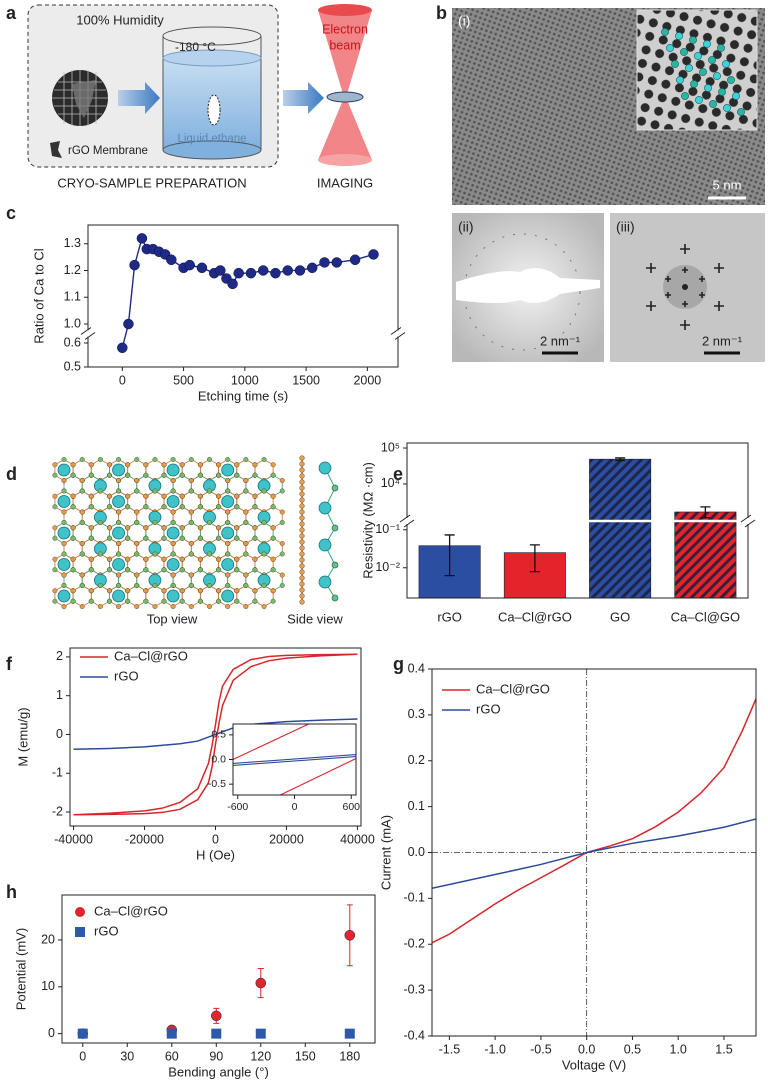 The height and width of the screenshot is (1087, 768). I want to click on scale-bar-label: 2 nm⁻¹, so click(560, 340).